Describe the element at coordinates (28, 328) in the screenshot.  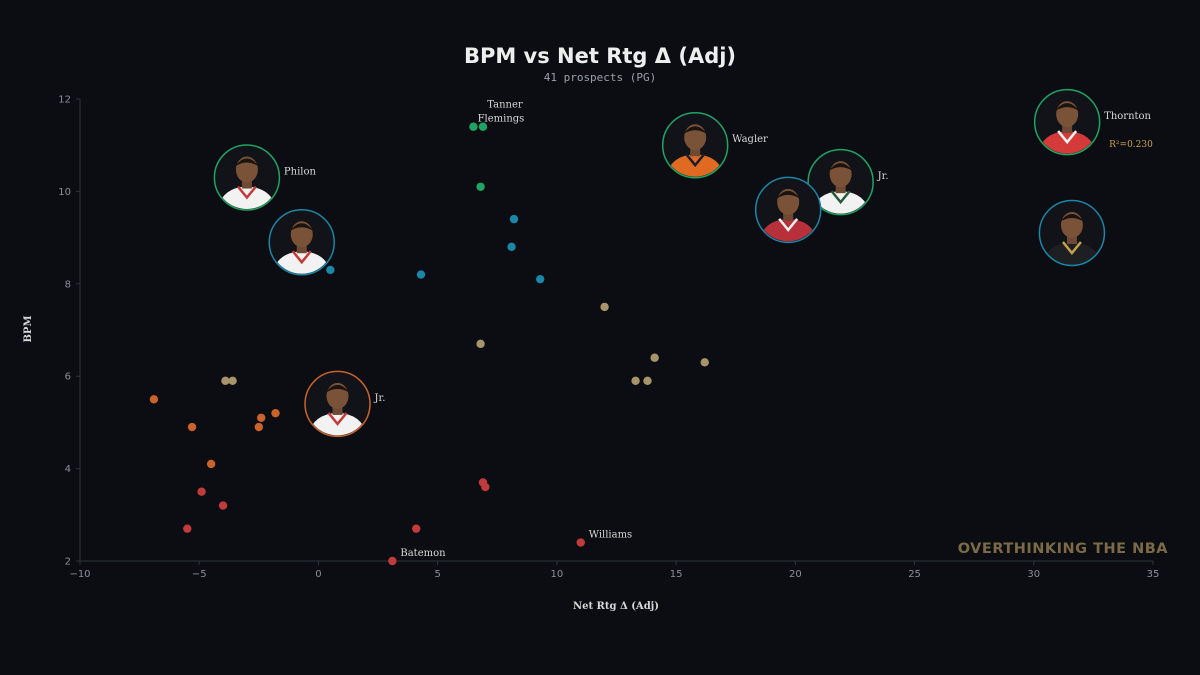
I see `y-axis-label: BPM` at that location.